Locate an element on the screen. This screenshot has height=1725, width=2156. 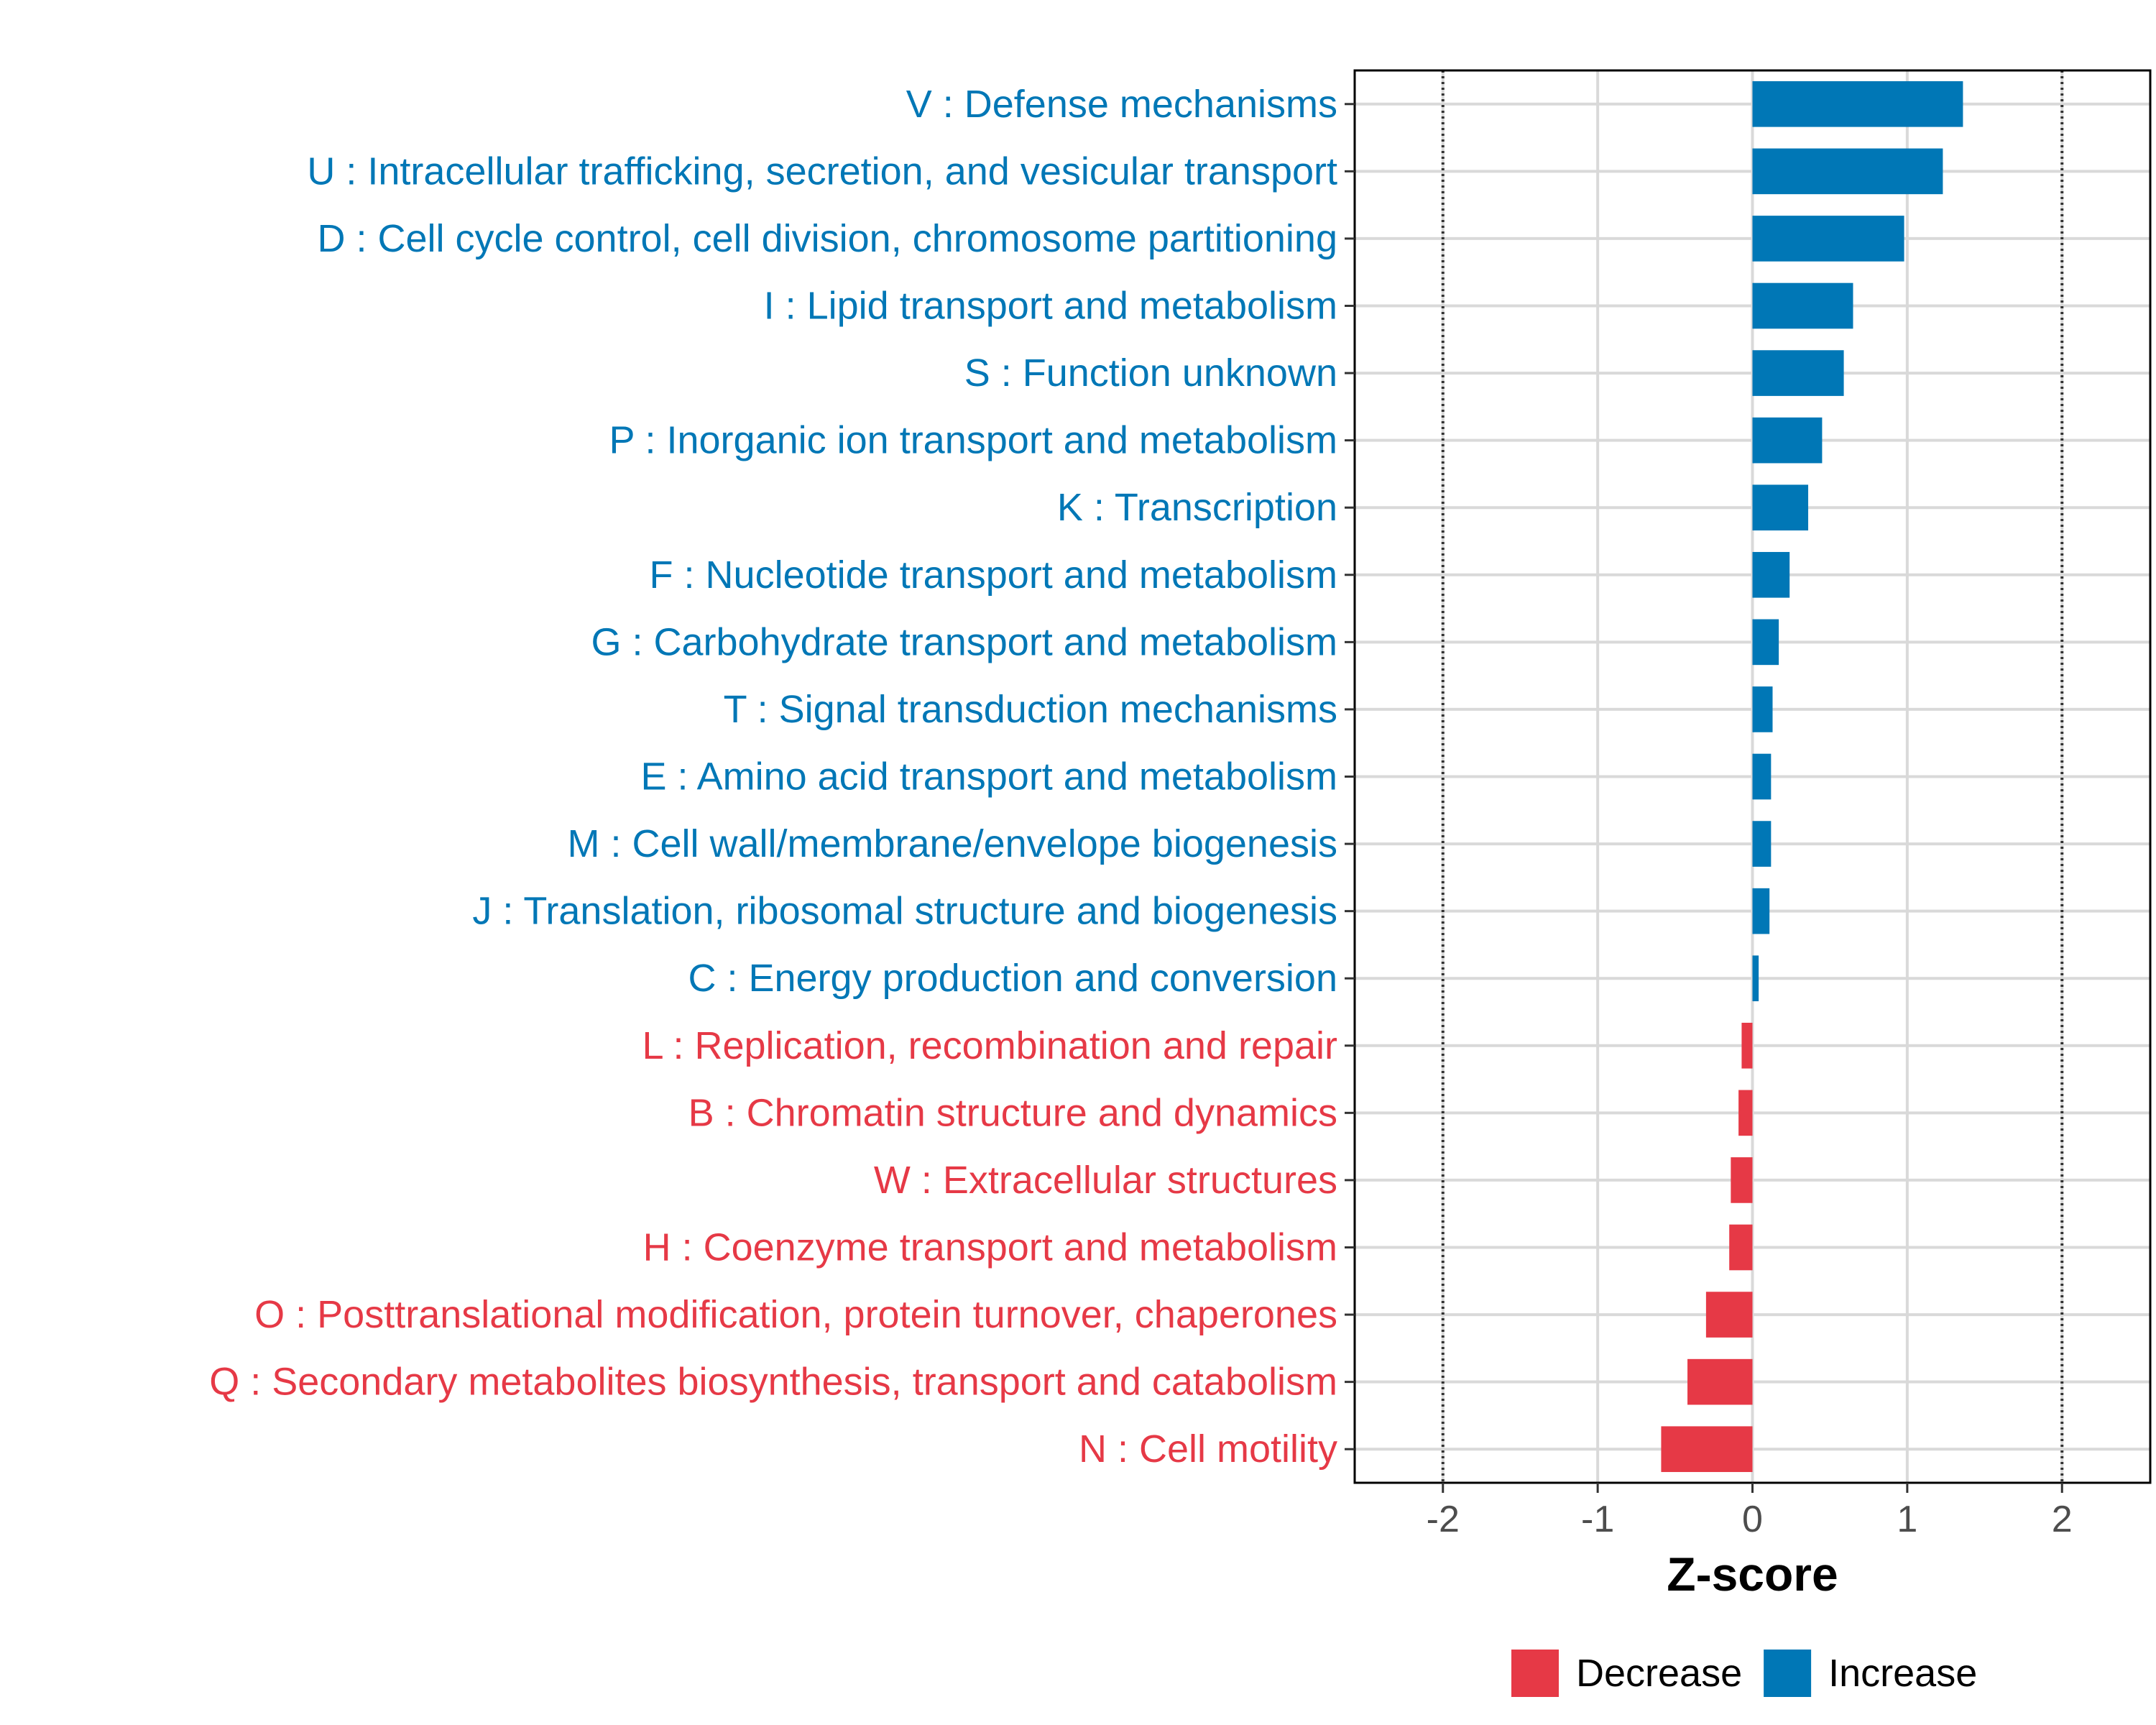
x-axis-title: Z-score is located at coordinates (1752, 1574).